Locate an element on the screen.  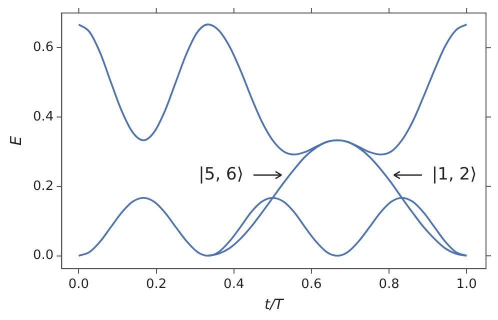
y-tick-label: 0.0 is located at coordinates (43, 256).